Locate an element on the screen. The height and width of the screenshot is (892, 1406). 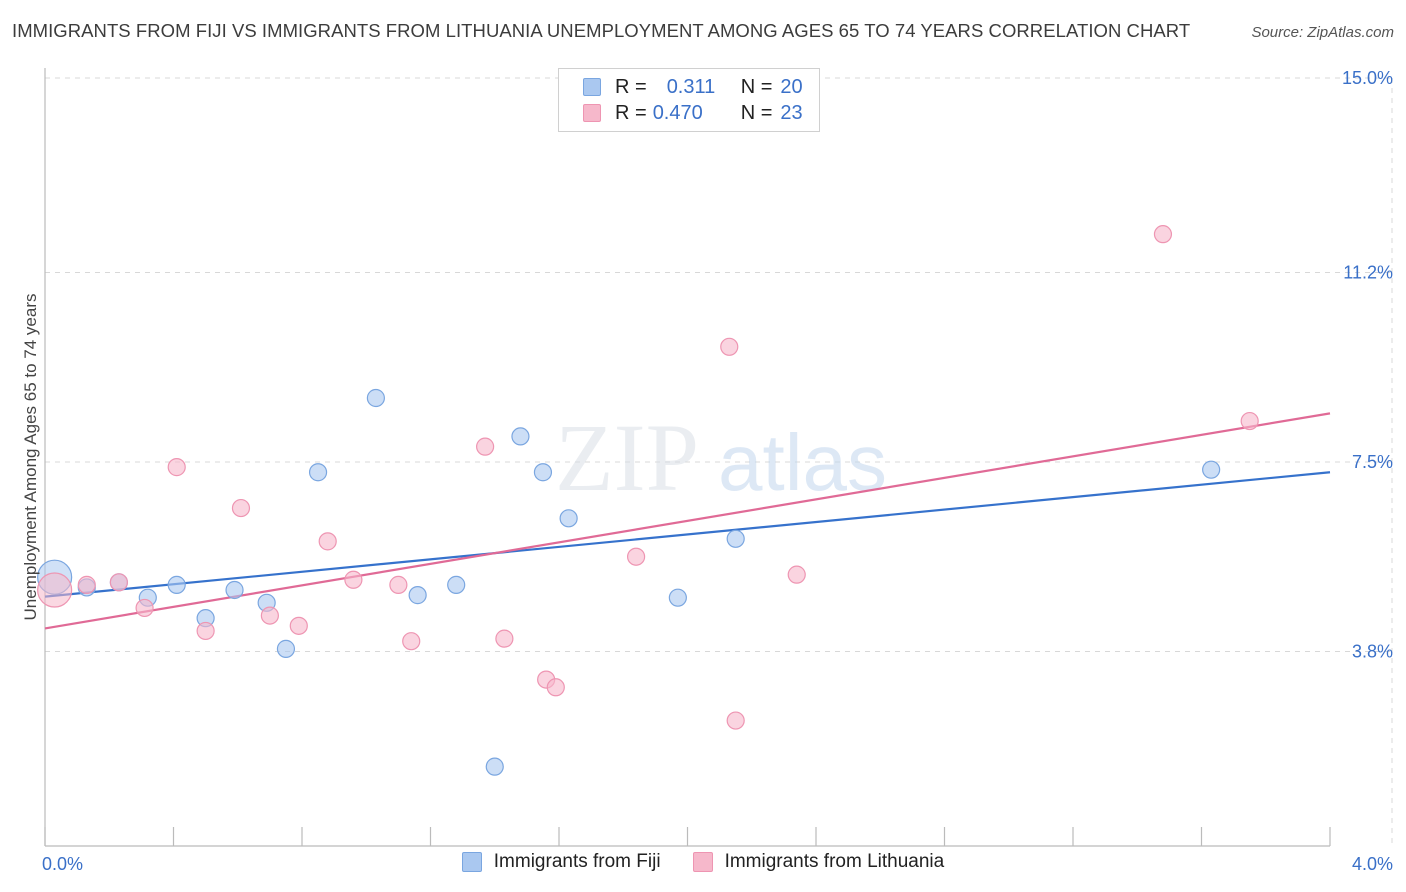
correlation-legend: R = 0.311 N = 20 R = 0.470 N = 23 is located at coordinates (689, 100).